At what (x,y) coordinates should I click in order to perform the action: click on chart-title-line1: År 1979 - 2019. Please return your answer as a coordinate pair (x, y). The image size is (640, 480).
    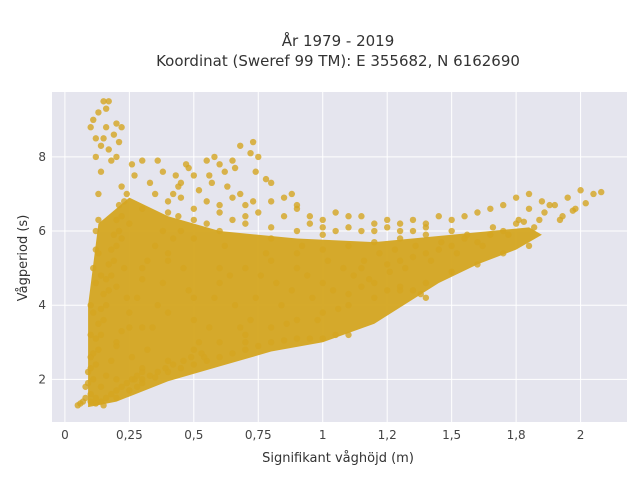
    Looking at the image, I should click on (338, 40).